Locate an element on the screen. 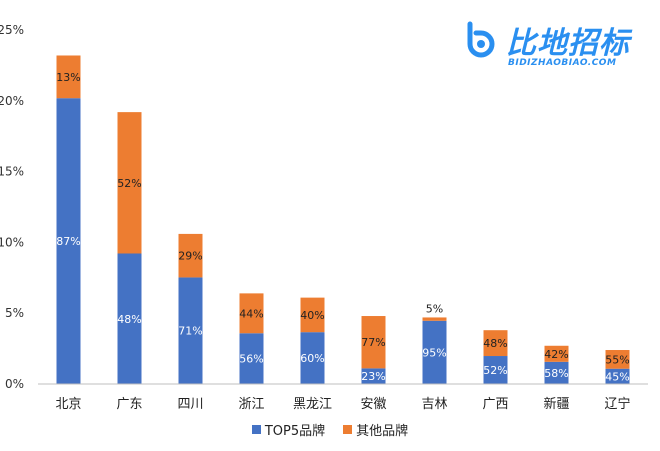 Image resolution: width=660 pixels, height=451 pixels. data-label: 45% is located at coordinates (617, 376).